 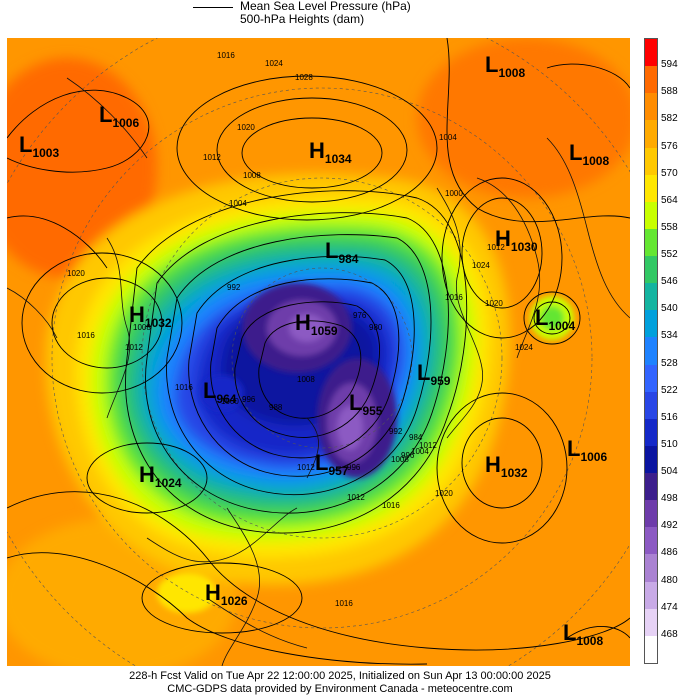 I want to click on colorbar, so click(x=651, y=351).